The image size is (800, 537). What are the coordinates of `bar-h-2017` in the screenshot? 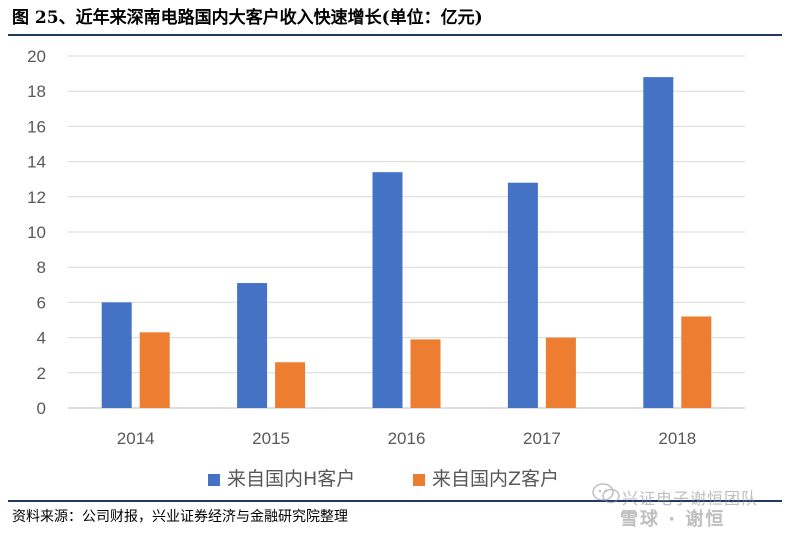 It's located at (522, 295).